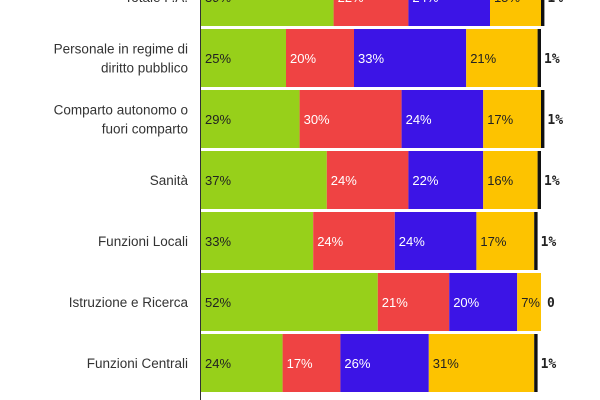 The height and width of the screenshot is (400, 600). I want to click on segment-value-label: 25%, so click(218, 58).